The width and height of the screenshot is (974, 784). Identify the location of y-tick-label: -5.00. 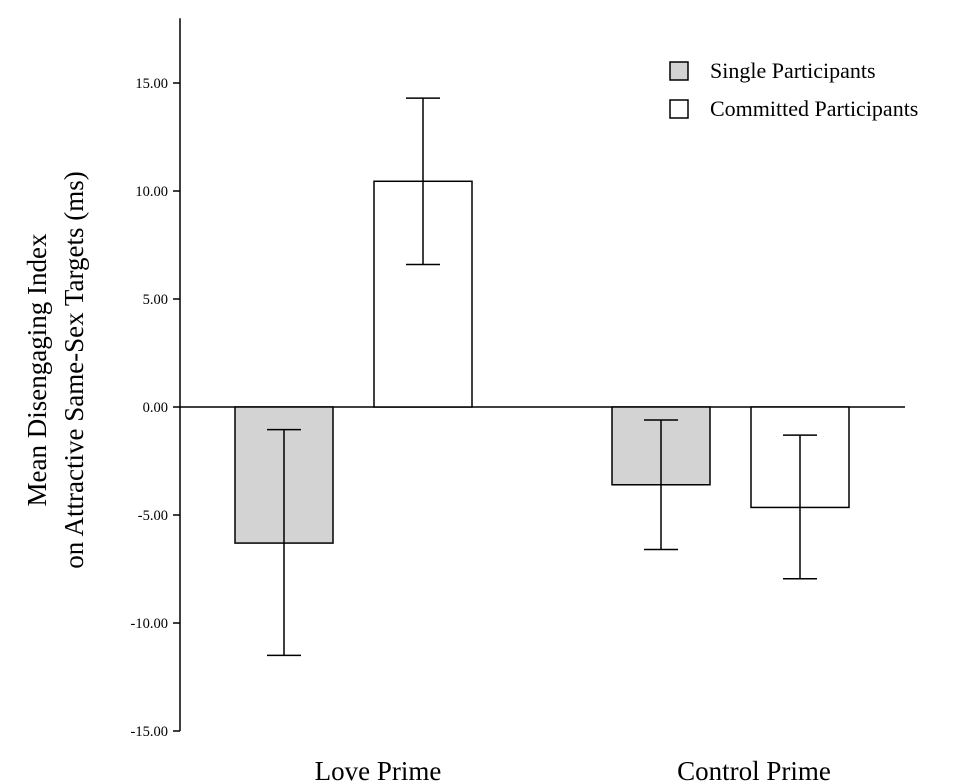
(153, 516).